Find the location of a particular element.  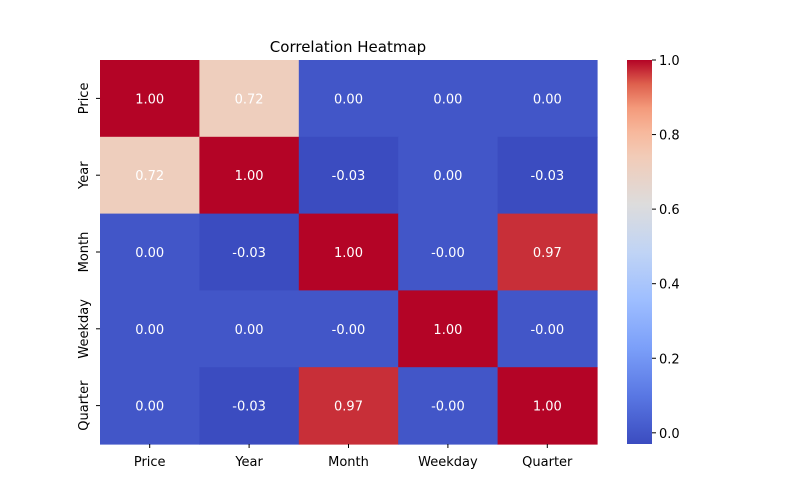

colorbar-tick-label: 0.4 is located at coordinates (669, 285).